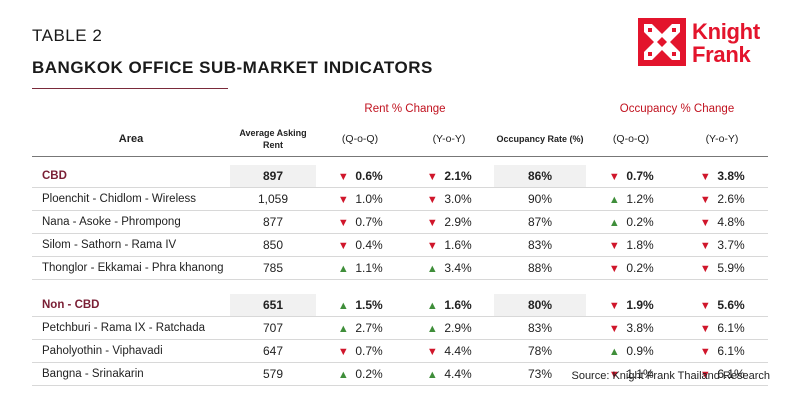 The image size is (800, 400). What do you see at coordinates (540, 305) in the screenshot?
I see `occupancy-rate: 80%` at bounding box center [540, 305].